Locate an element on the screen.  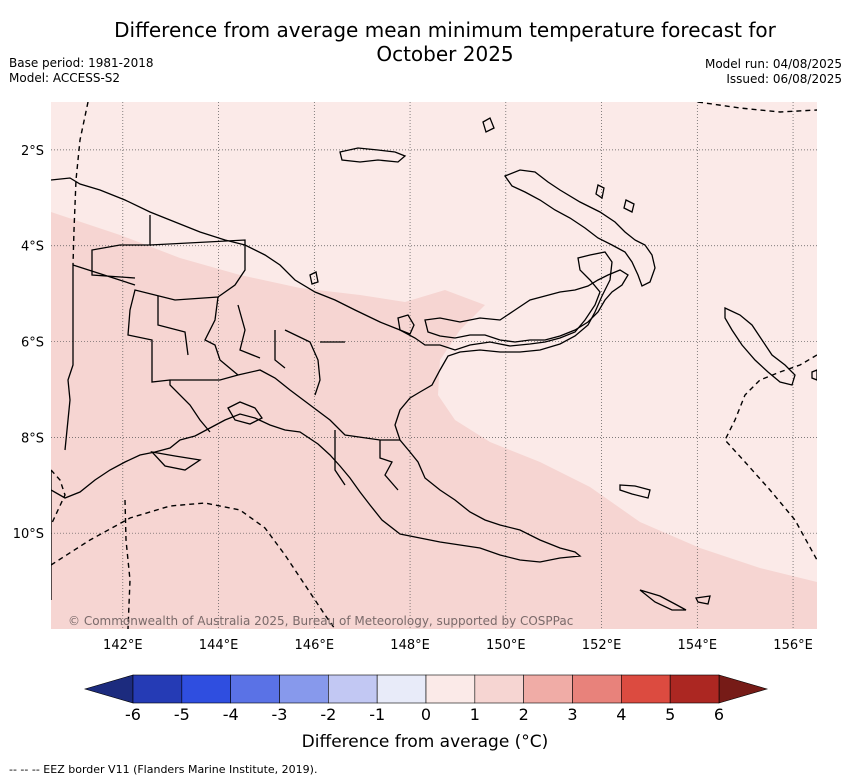
left-metadata: Base period: 1981-2018 Model: ACCESS-S2 is located at coordinates (81, 71).